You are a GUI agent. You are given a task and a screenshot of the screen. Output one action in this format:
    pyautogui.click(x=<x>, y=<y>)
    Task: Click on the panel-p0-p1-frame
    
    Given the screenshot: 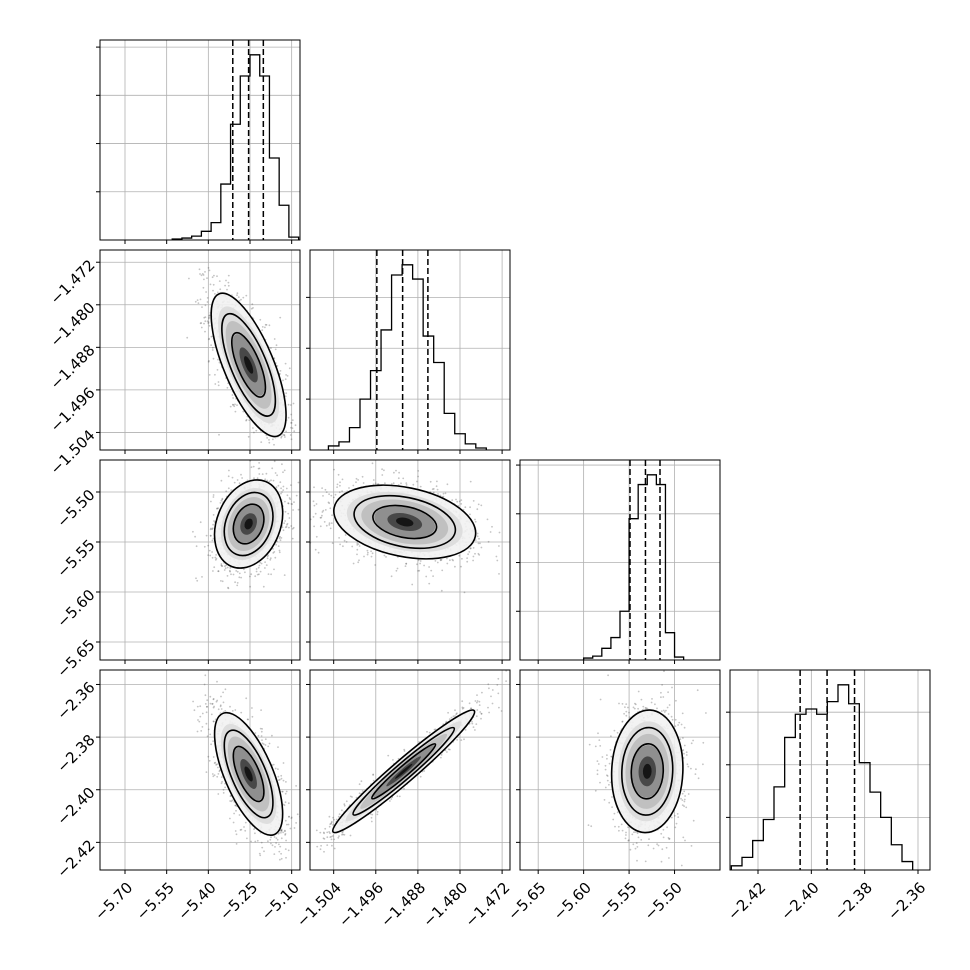 What is the action you would take?
    pyautogui.click(x=200, y=350)
    